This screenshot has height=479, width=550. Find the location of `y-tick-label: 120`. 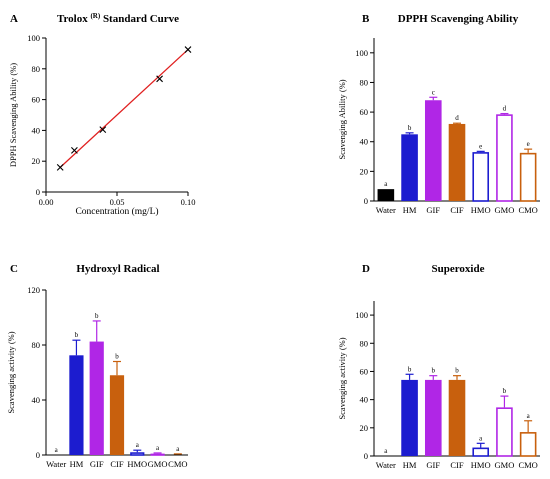

y-tick-label: 120 is located at coordinates (33, 290).